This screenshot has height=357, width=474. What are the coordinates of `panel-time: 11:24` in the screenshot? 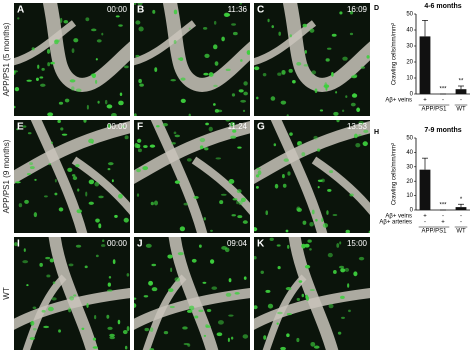 It's located at (238, 126).